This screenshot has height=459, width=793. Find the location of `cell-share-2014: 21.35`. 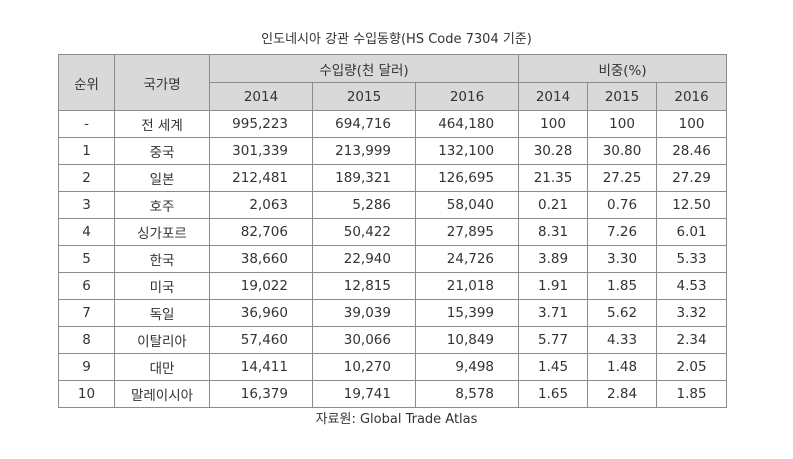

cell-share-2014: 21.35 is located at coordinates (553, 178).